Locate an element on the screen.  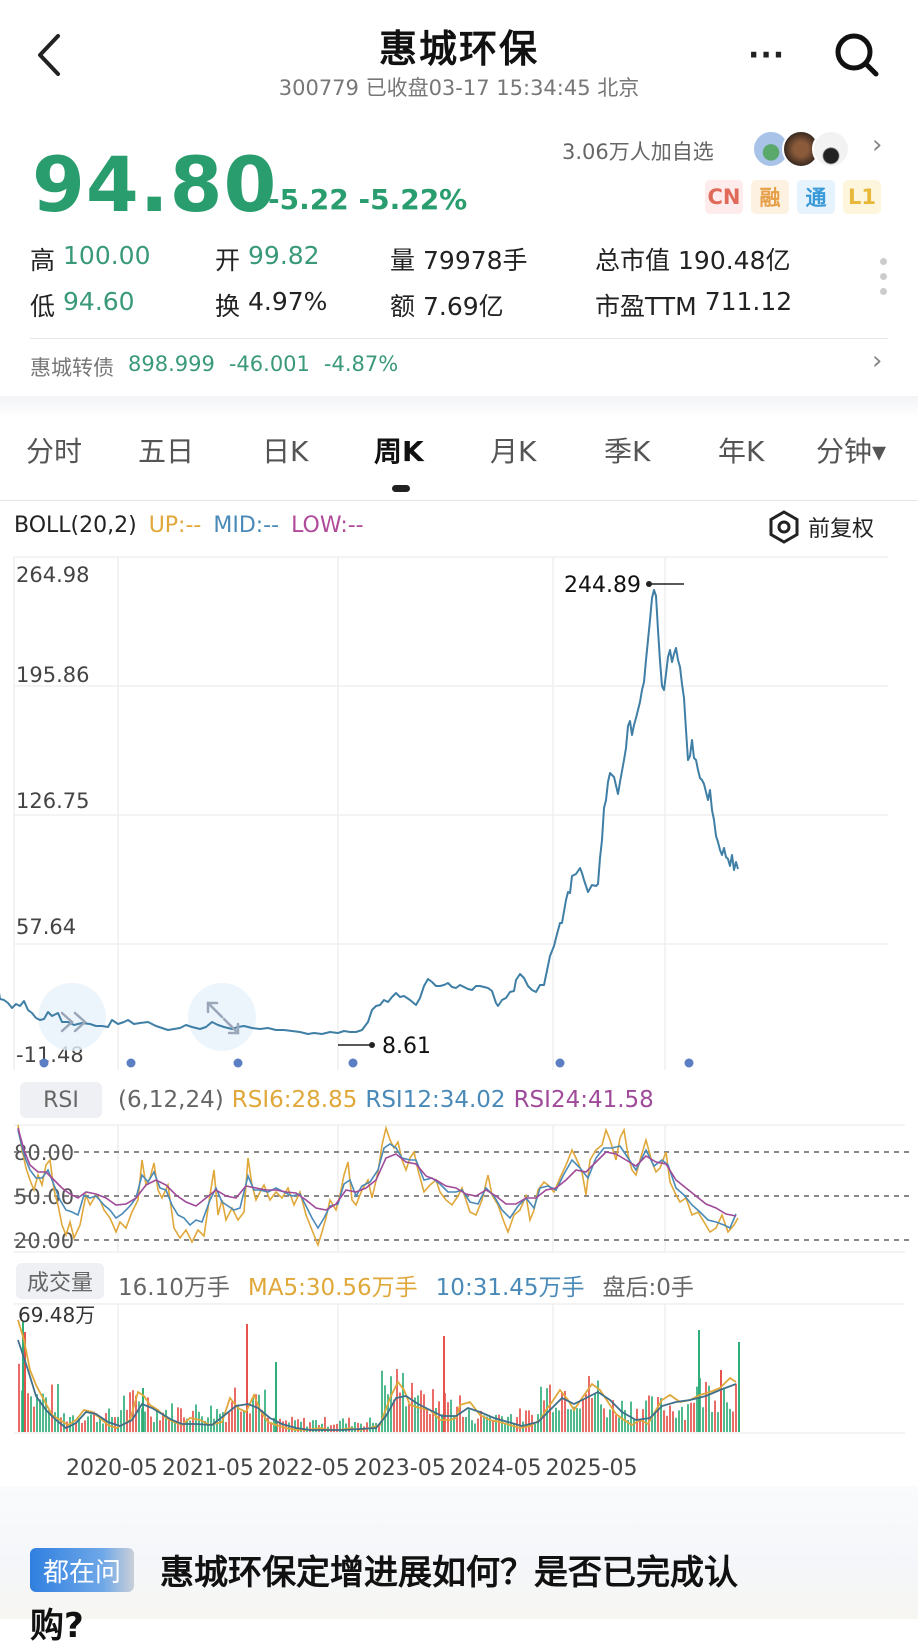
badge-cn: CN is located at coordinates (724, 197).